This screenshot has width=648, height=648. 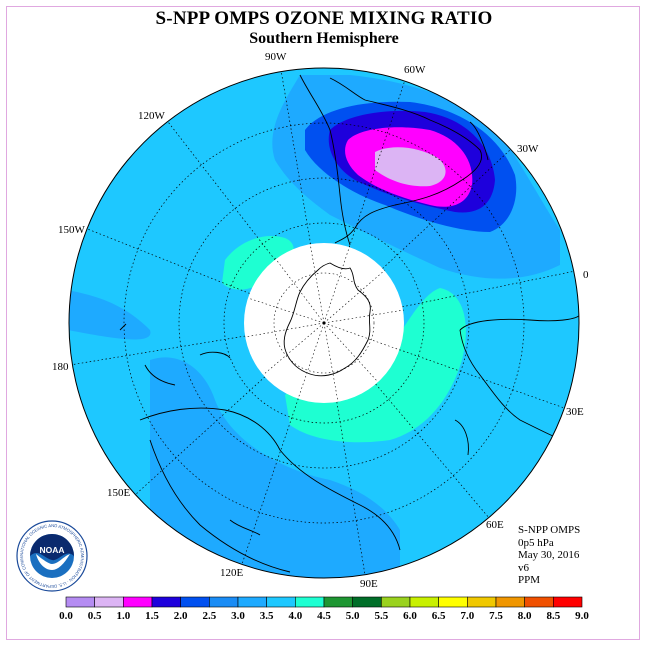 I want to click on map-title: S-NPP OMPS OZONE MIXING RATIO, so click(x=324, y=18).